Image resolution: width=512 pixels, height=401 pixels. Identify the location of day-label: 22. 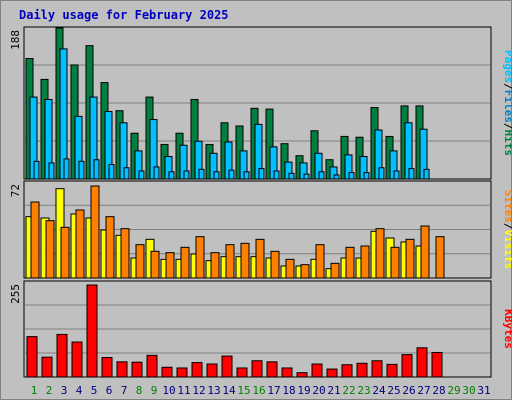
(348, 390).